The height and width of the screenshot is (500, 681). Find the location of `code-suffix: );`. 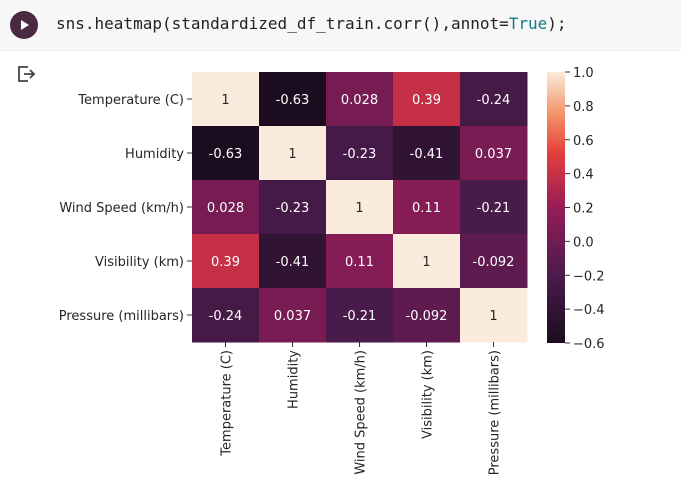

code-suffix: ); is located at coordinates (557, 23).